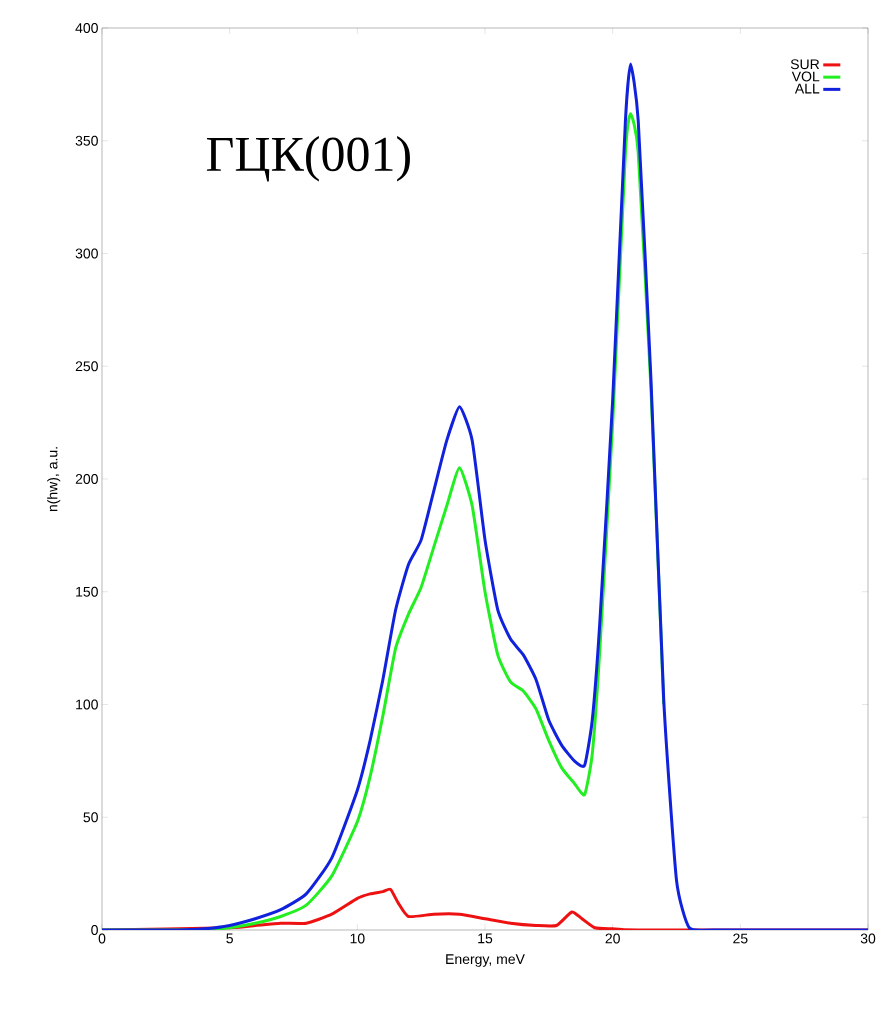  Describe the element at coordinates (612, 938) in the screenshot. I see `x-tick-label: 20` at that location.